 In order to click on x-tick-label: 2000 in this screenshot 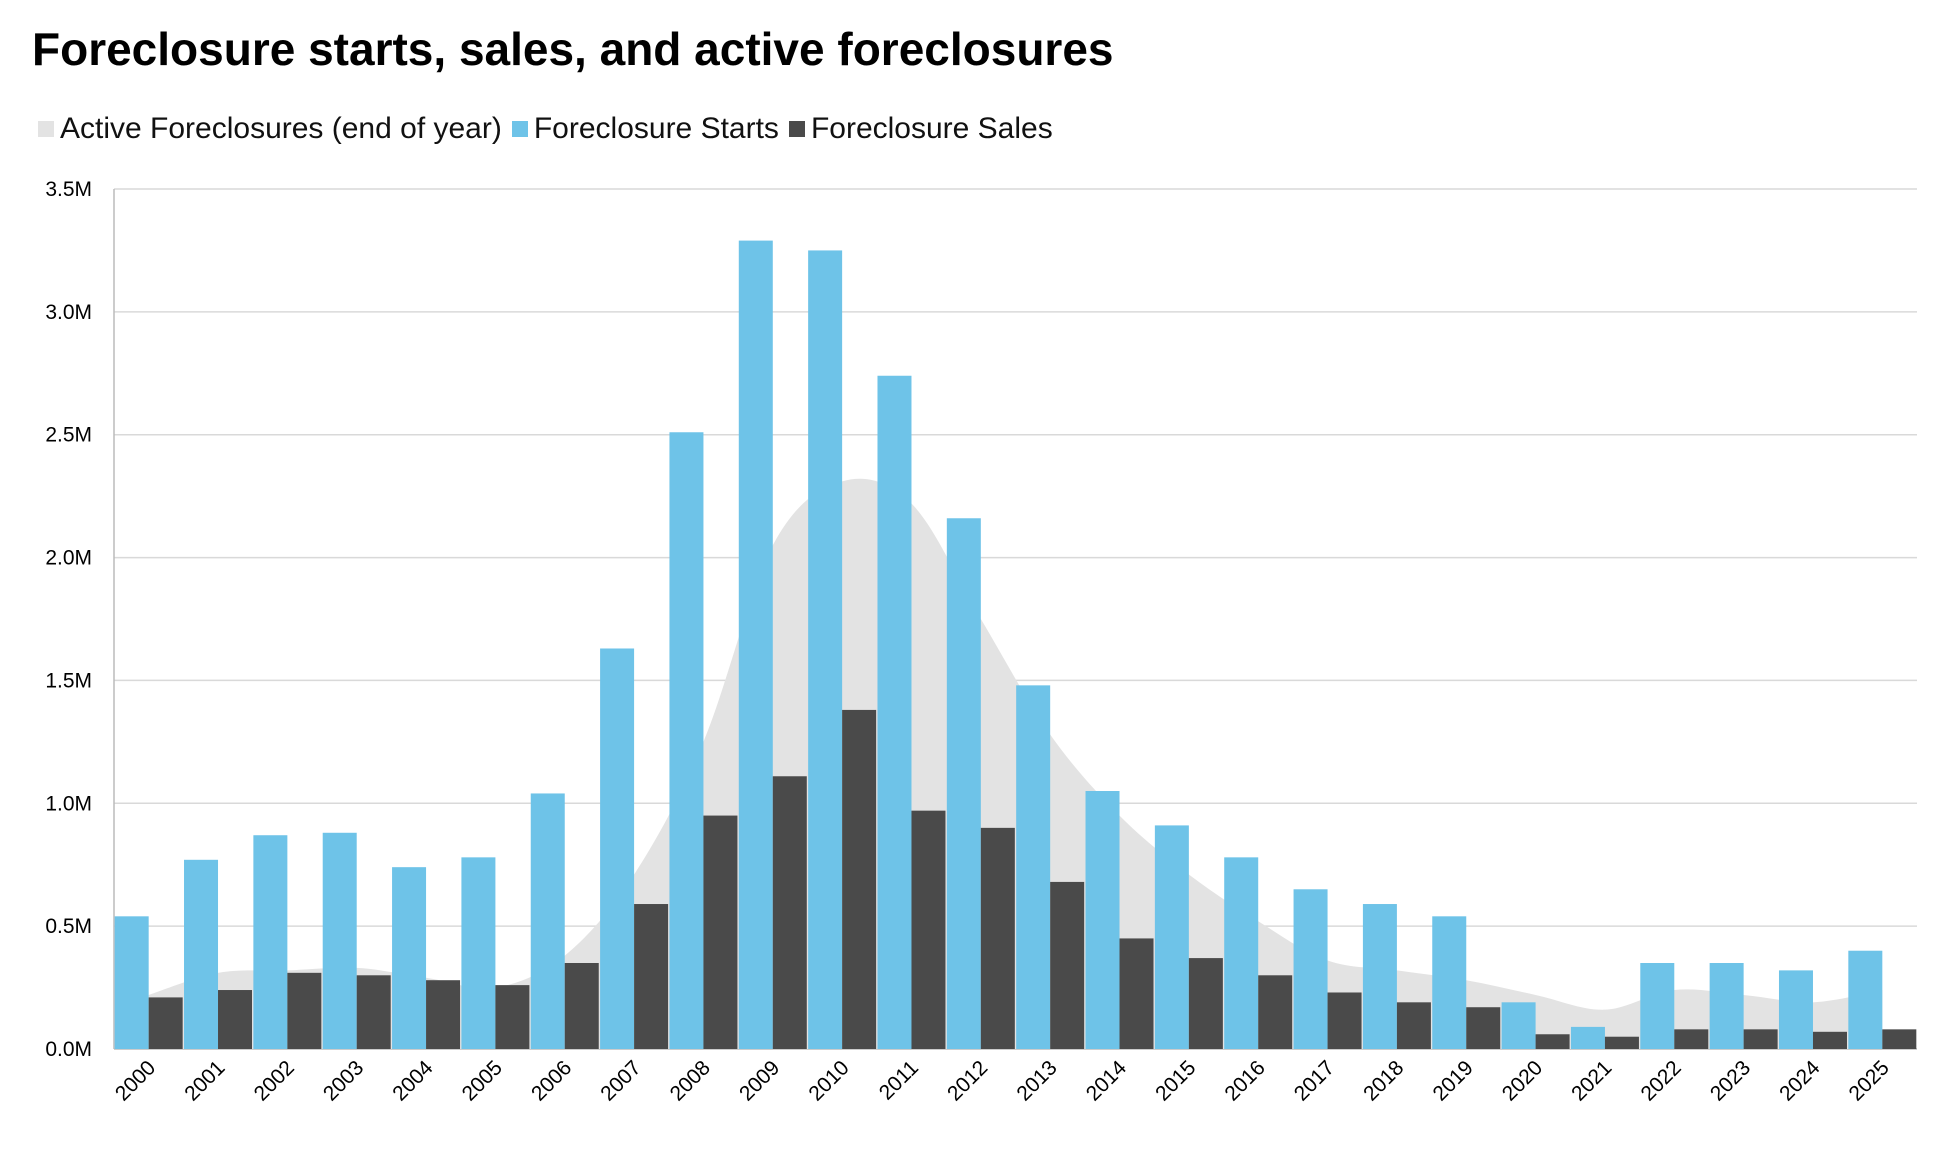, I will do `click(135, 1080)`.